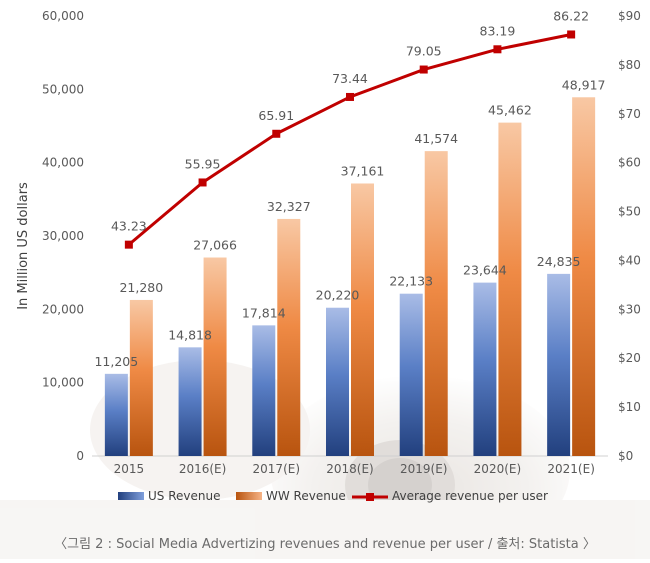 The image size is (650, 563). I want to click on y2-tick-label: $20, so click(629, 358).